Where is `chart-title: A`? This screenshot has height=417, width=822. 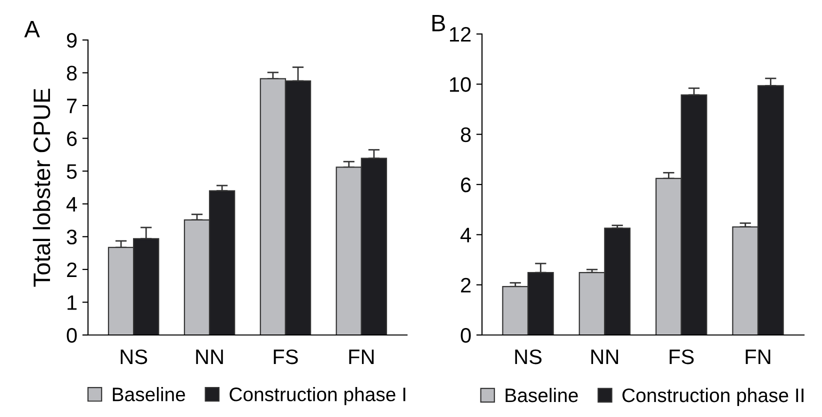 chart-title: A is located at coordinates (32, 29).